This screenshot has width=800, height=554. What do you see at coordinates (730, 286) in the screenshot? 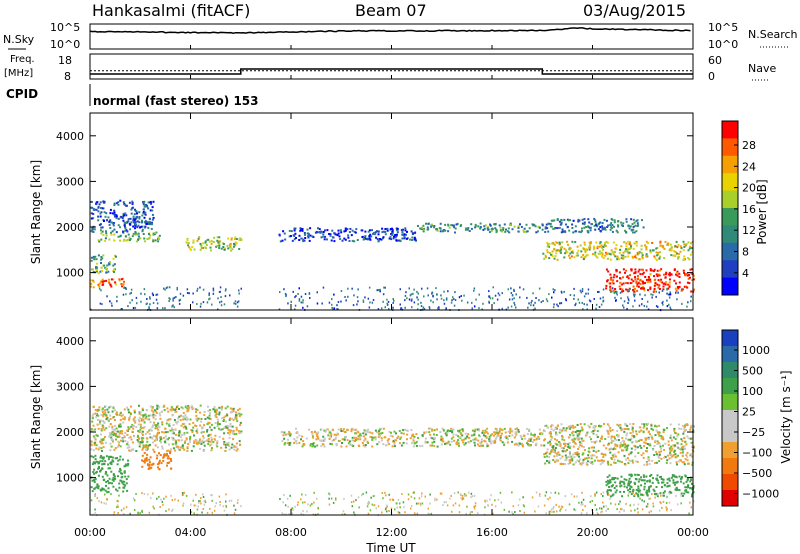
I see `colorbar-segment` at bounding box center [730, 286].